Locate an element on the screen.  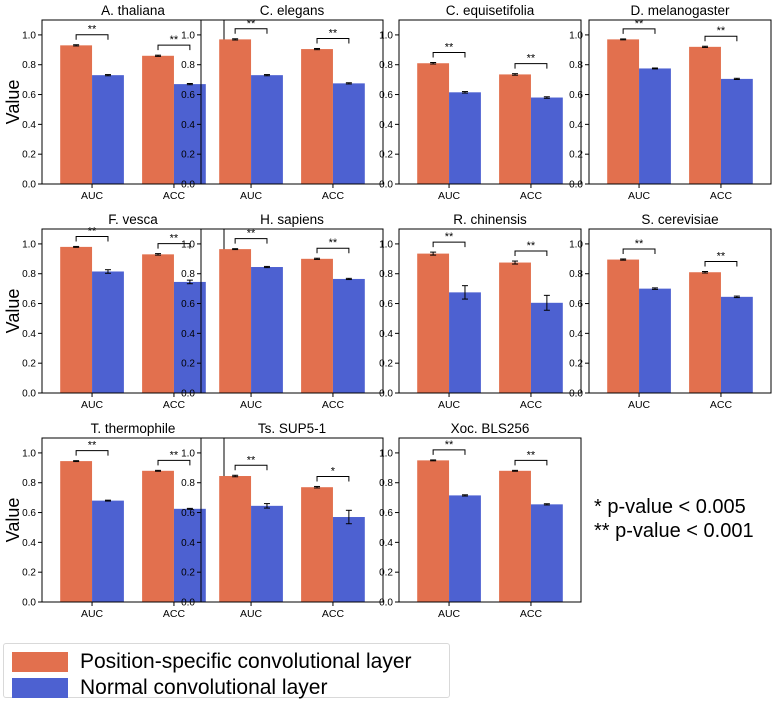
panel-title: F. vesca is located at coordinates (133, 219).